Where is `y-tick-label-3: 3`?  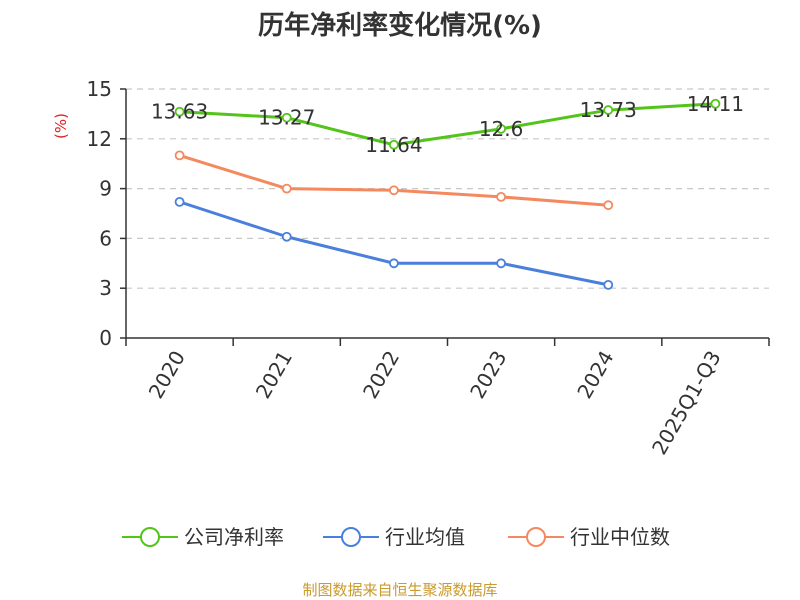 y-tick-label-3: 3 is located at coordinates (105, 288).